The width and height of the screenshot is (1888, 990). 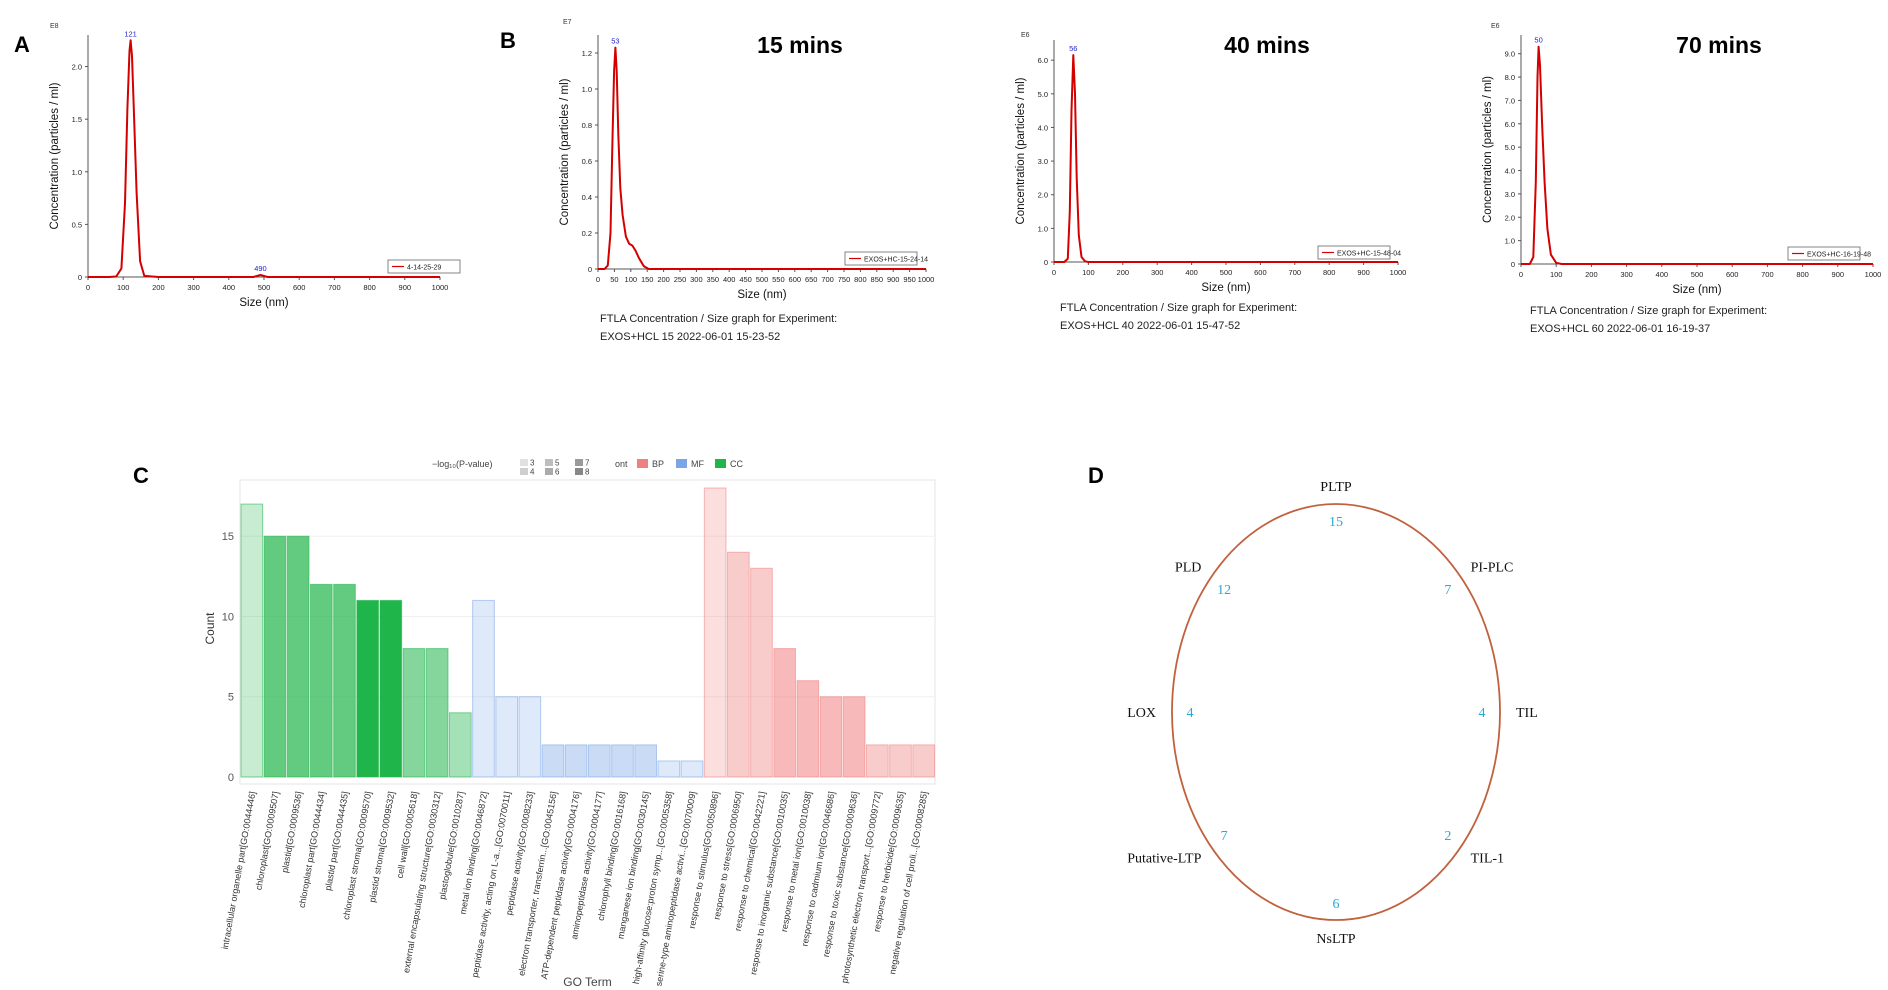 I want to click on x-tick-label: cell wall[GO:0005618], so click(x=407, y=835).